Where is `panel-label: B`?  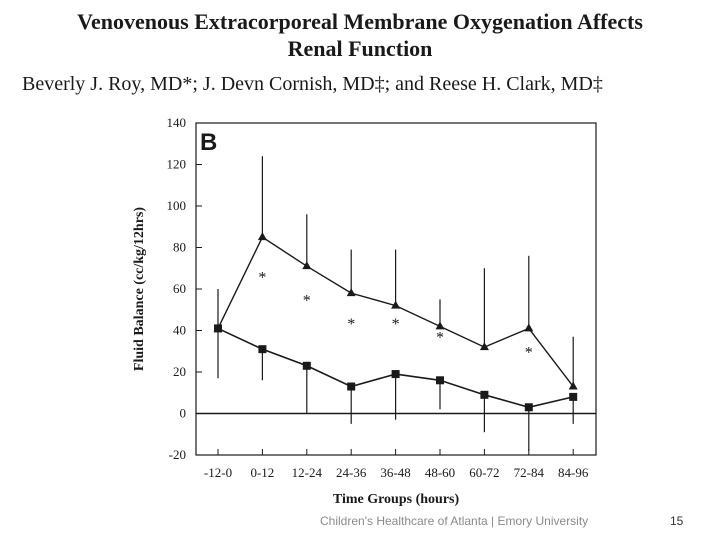 panel-label: B is located at coordinates (208, 142).